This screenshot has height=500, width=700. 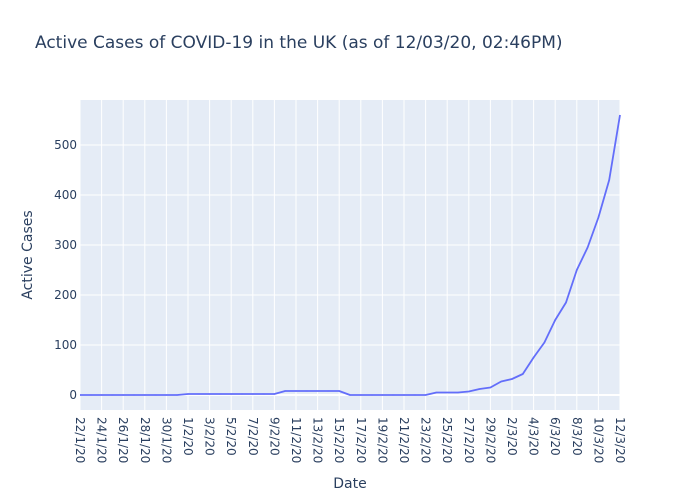 What do you see at coordinates (296, 440) in the screenshot?
I see `x-tick-label: 11/2/20` at bounding box center [296, 440].